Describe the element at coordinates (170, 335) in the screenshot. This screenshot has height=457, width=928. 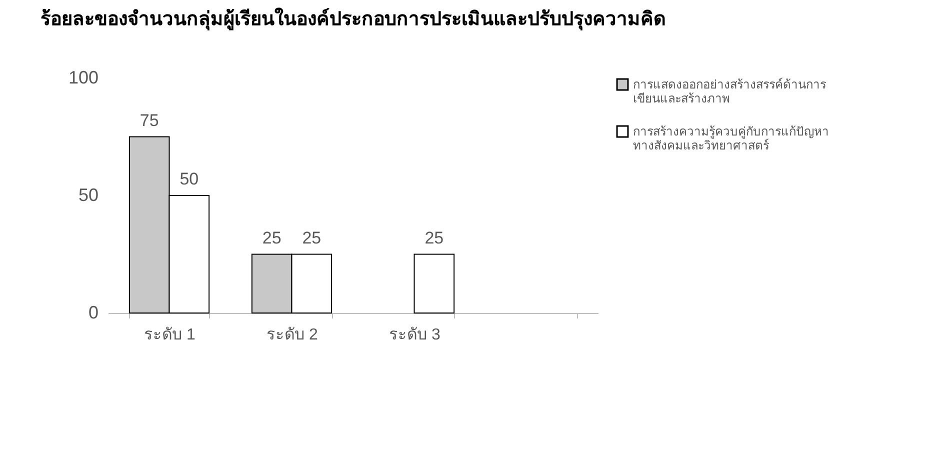
I see `x-tick-label: ระดับ 1` at that location.